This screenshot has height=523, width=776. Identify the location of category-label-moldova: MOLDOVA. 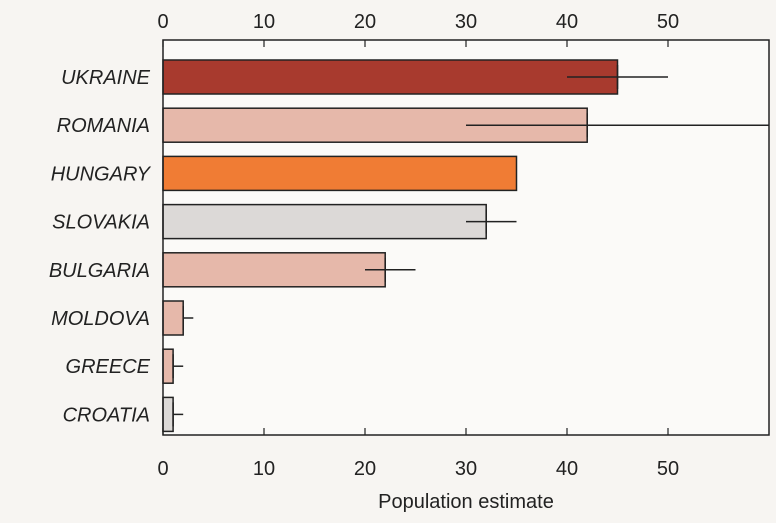
(100, 319).